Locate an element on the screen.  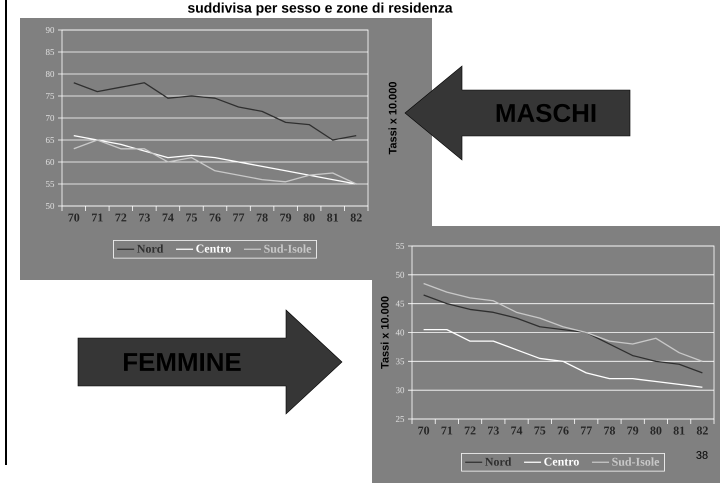
y-tick-label: 45 is located at coordinates (400, 303).